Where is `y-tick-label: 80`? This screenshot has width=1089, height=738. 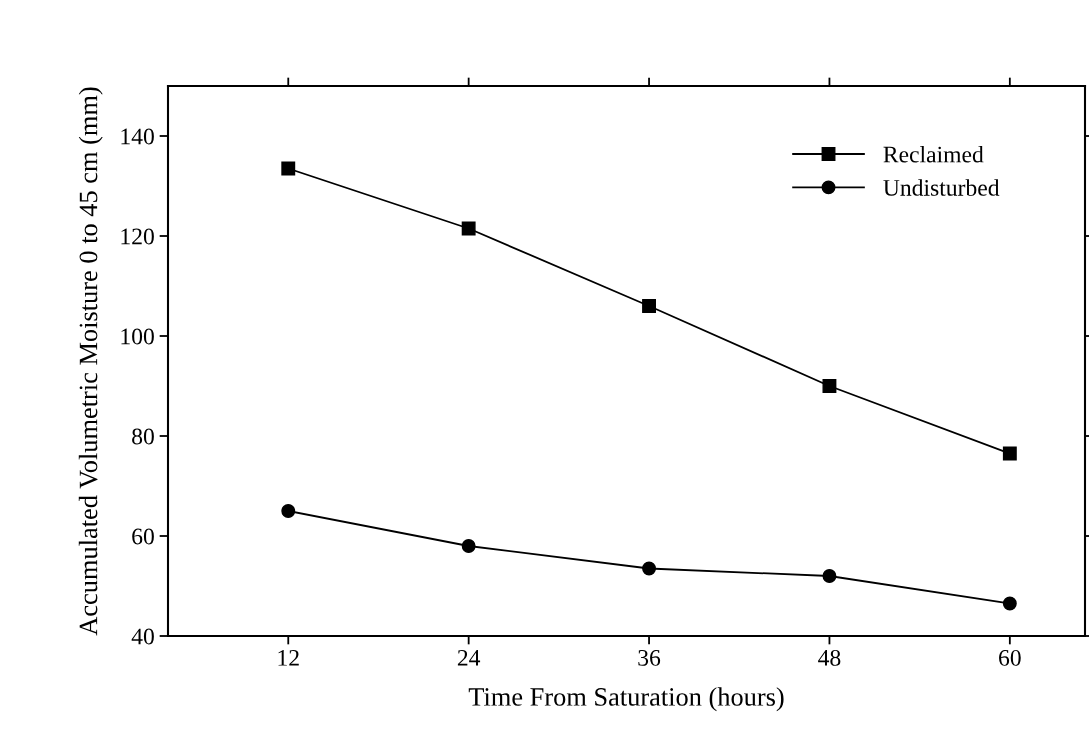
y-tick-label: 80 is located at coordinates (143, 436).